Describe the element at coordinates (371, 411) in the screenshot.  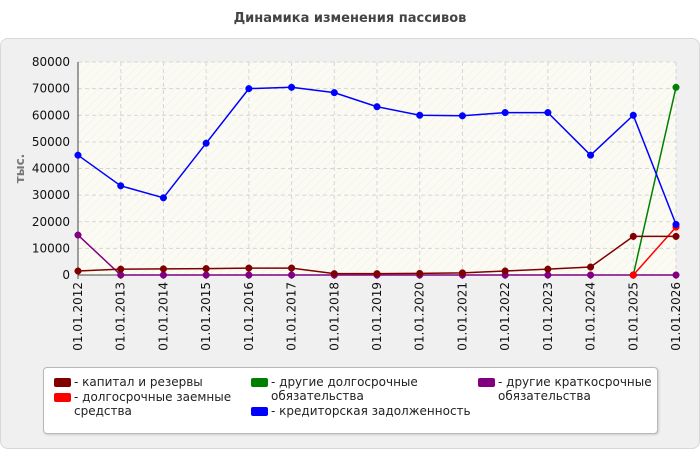
I see `legend-label-payables: - кредиторская задолженность` at that location.